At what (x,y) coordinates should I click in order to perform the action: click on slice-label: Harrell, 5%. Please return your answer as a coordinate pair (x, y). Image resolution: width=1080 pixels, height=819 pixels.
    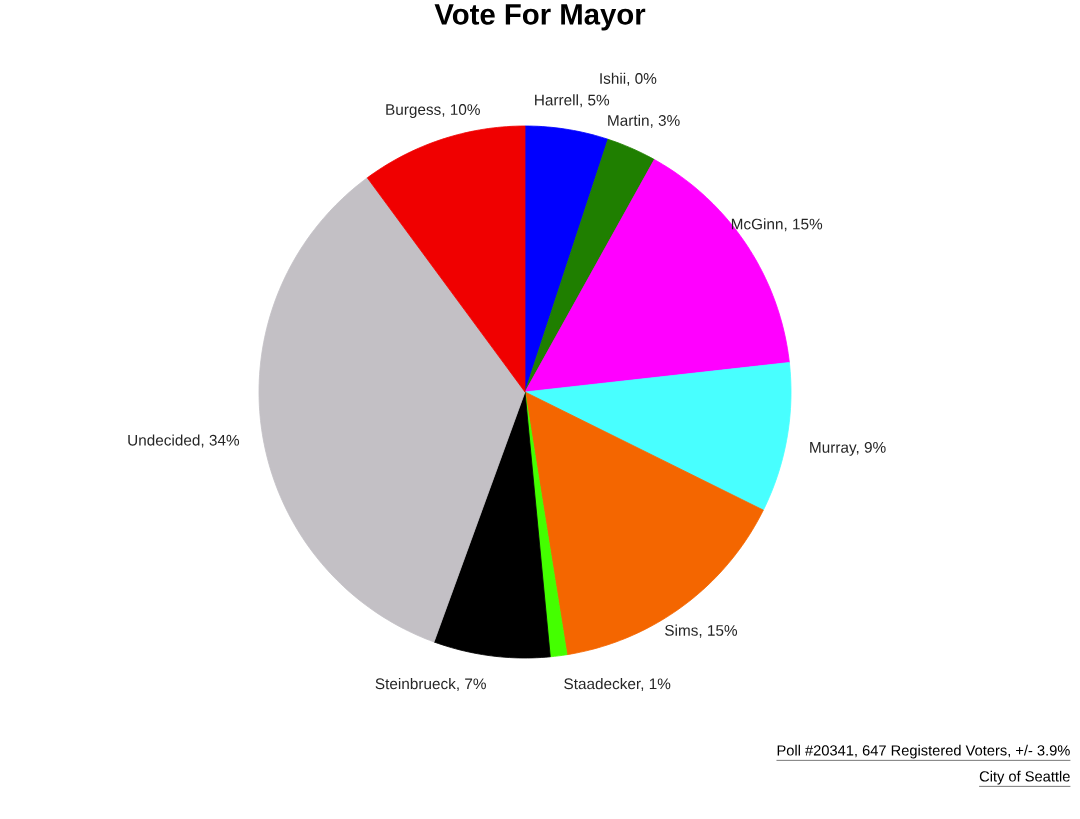
    Looking at the image, I should click on (572, 101).